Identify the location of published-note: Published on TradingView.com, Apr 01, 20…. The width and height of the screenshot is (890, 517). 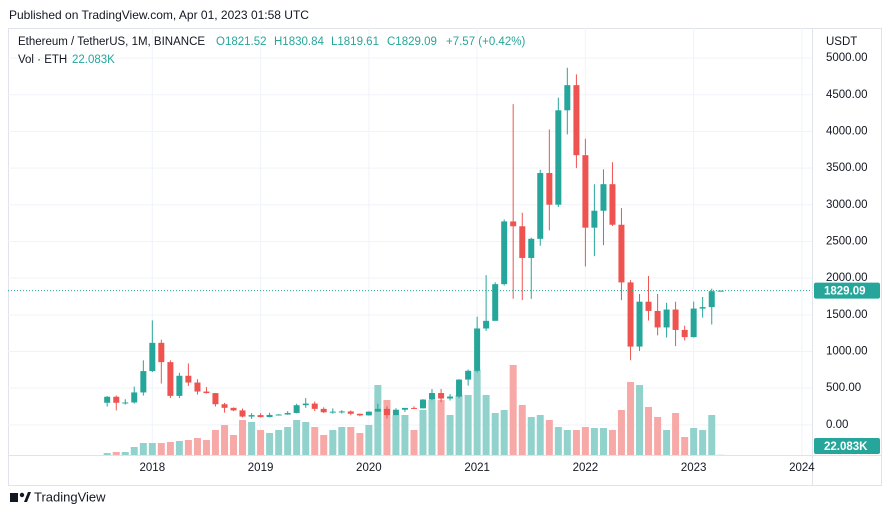
(159, 15).